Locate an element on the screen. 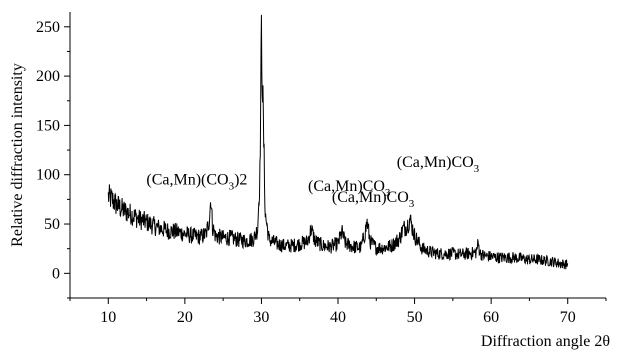  x-tick-label: 50 is located at coordinates (415, 317).